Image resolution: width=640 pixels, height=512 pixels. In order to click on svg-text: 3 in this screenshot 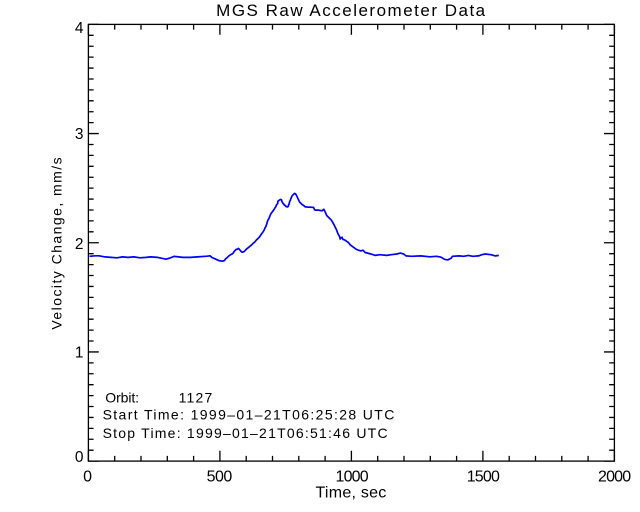, I will do `click(79, 134)`.